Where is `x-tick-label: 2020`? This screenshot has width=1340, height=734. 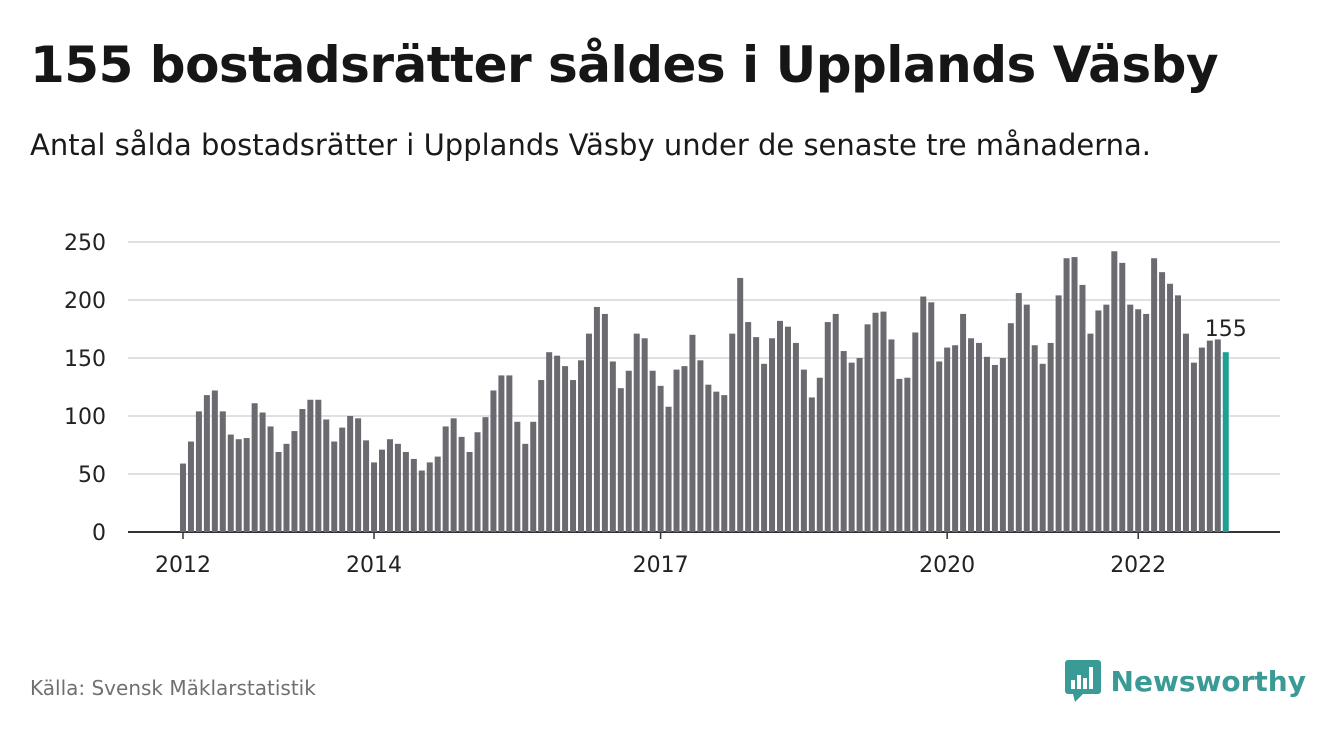
x-tick-label: 2020 is located at coordinates (947, 565).